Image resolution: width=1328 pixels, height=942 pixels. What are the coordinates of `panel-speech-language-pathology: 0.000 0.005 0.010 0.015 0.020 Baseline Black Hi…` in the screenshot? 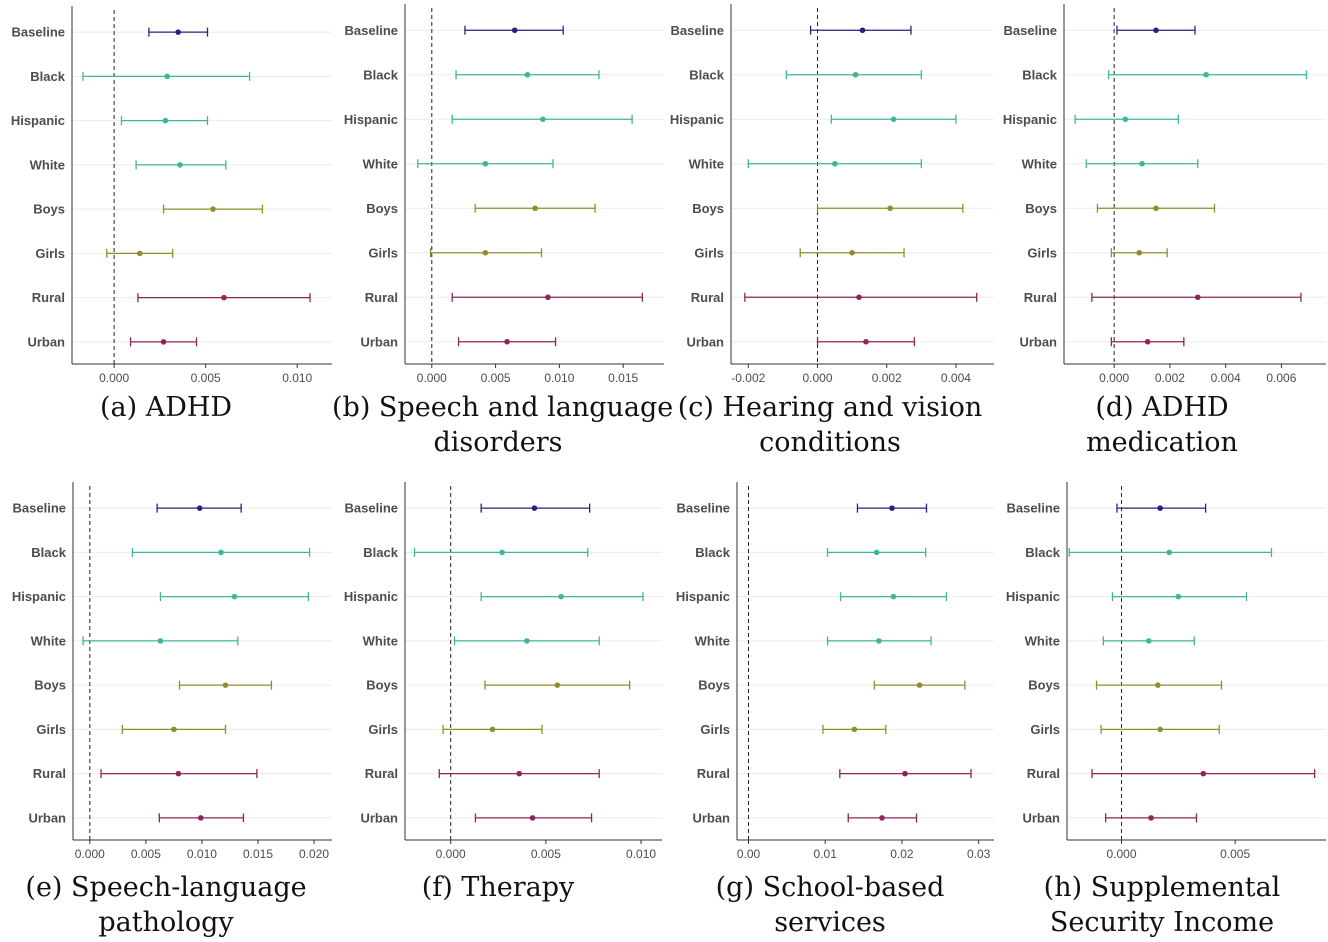 It's located at (166, 710).